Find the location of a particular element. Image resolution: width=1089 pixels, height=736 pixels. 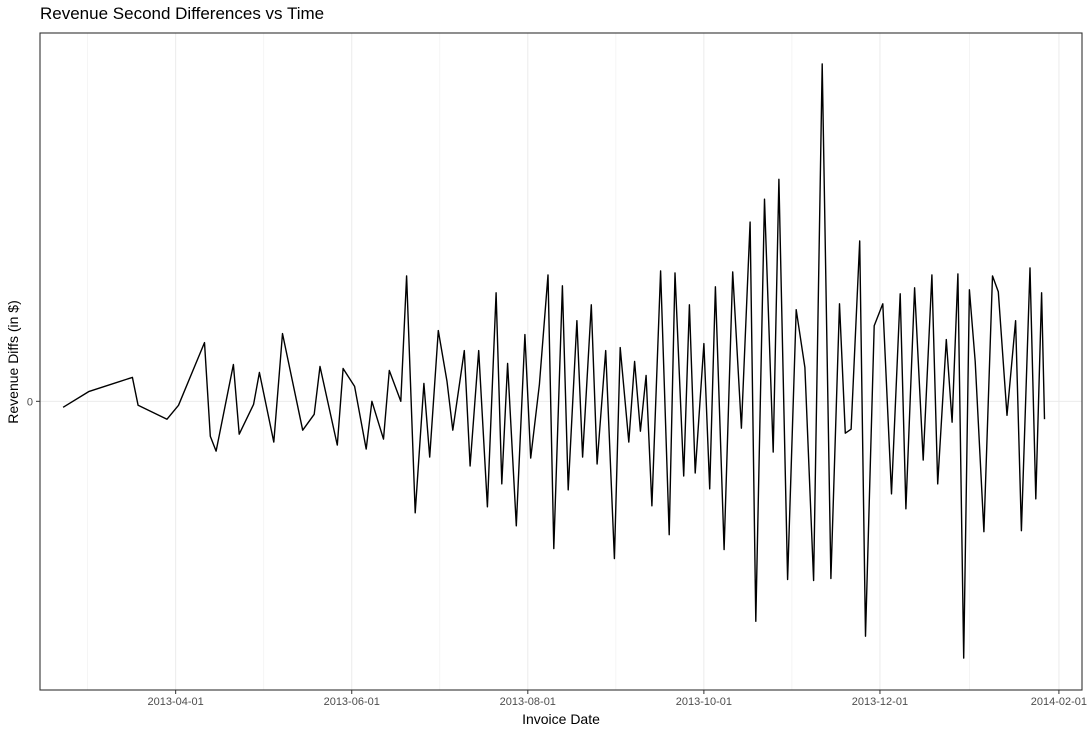

x-axis-title: Invoice Date is located at coordinates (561, 719).